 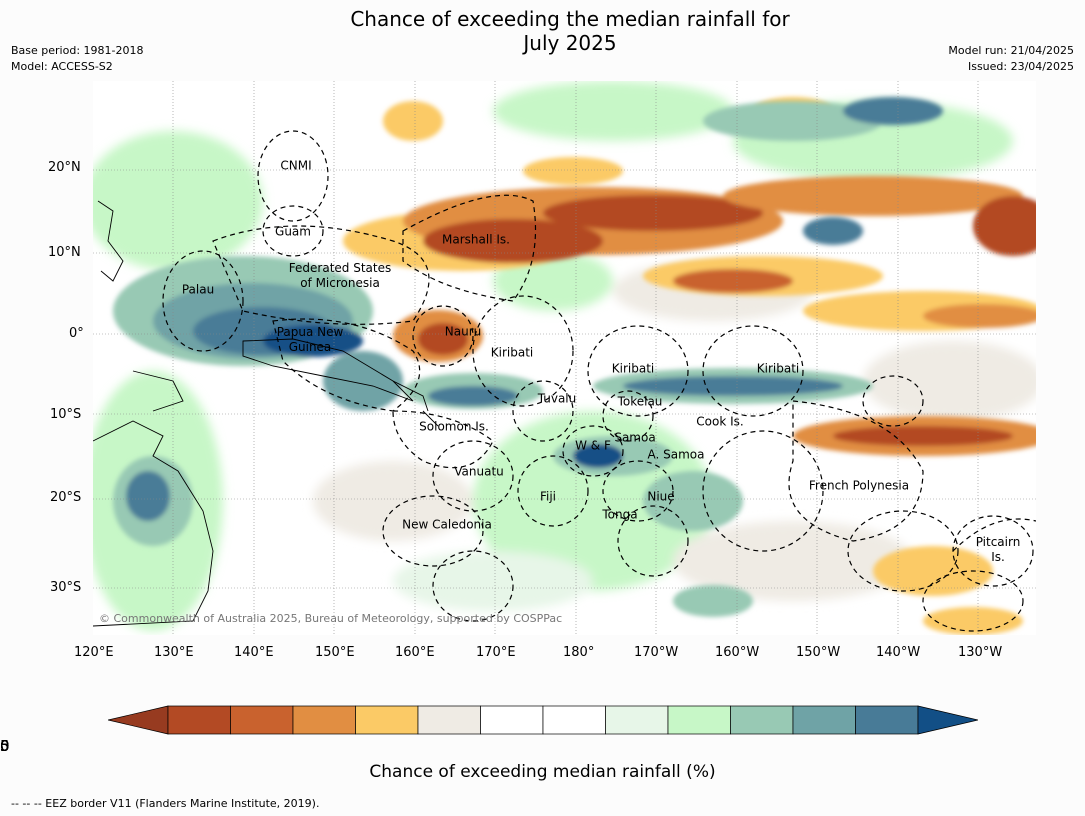 I want to click on colorbar-extend-low, so click(x=138, y=720).